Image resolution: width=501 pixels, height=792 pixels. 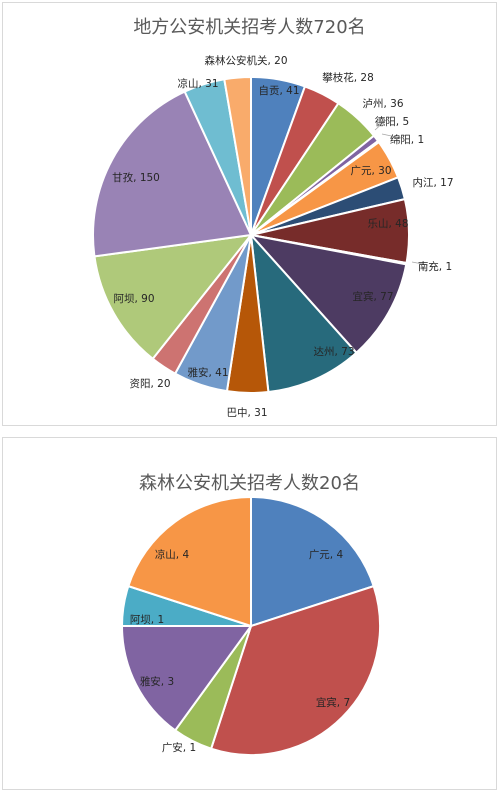 What do you see at coordinates (382, 104) in the screenshot?
I see `data-label-泸州: 泸州, 36` at bounding box center [382, 104].